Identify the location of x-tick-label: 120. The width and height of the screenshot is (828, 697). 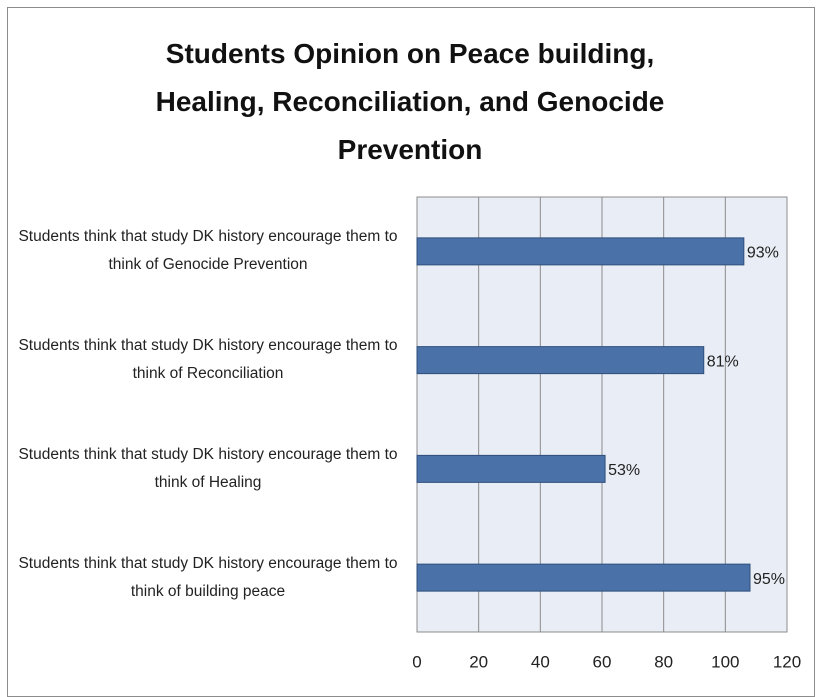
(787, 661).